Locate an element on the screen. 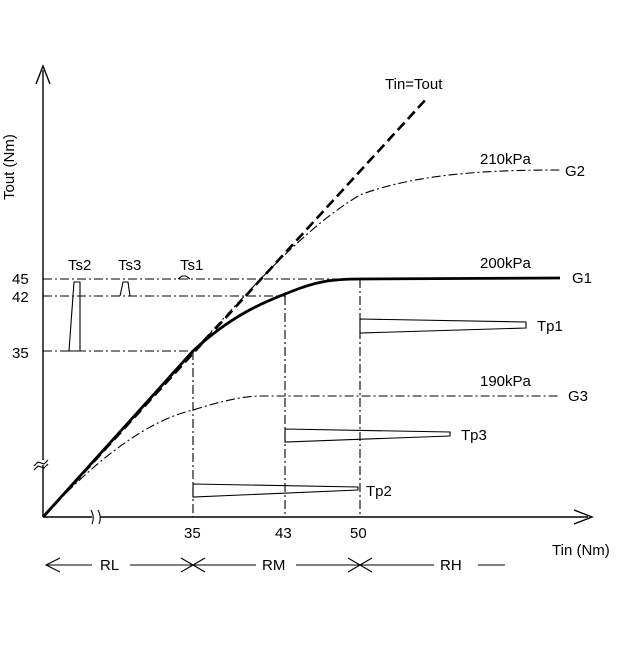  pulse-tp2 is located at coordinates (275, 490).